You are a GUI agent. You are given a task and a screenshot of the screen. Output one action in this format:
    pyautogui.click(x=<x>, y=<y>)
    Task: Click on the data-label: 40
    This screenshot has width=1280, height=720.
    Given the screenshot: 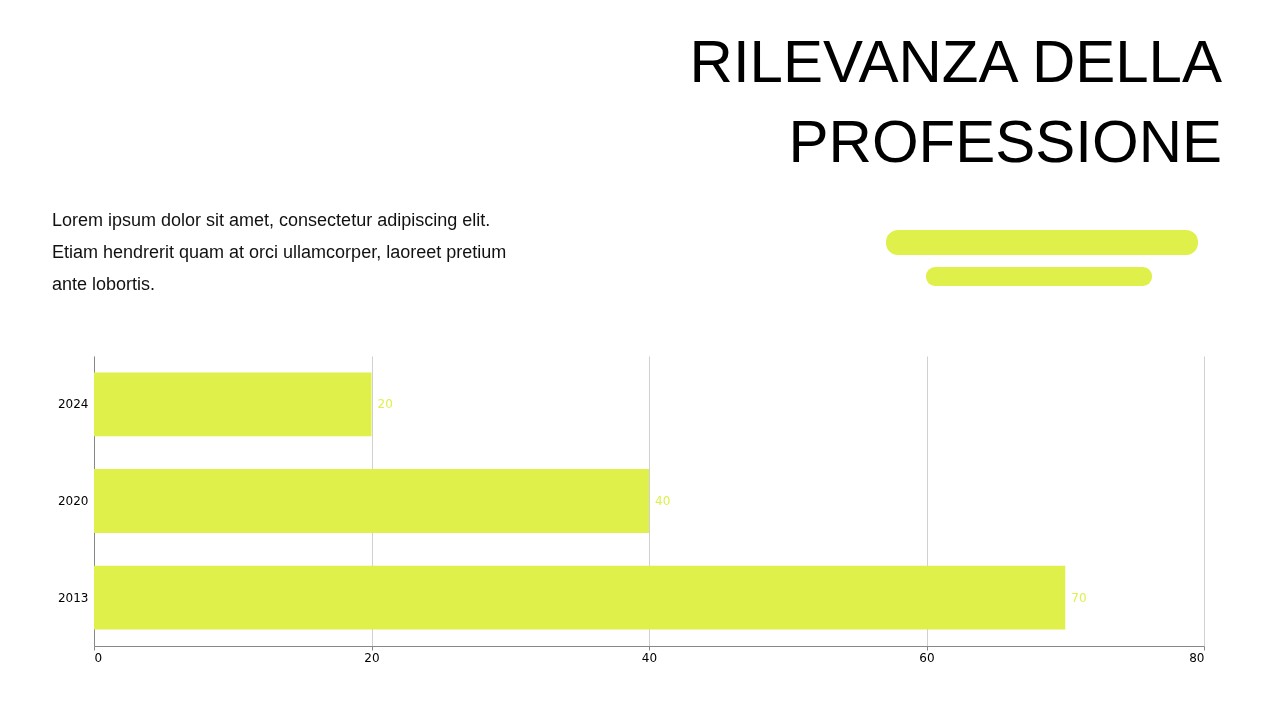 What is the action you would take?
    pyautogui.click(x=663, y=501)
    